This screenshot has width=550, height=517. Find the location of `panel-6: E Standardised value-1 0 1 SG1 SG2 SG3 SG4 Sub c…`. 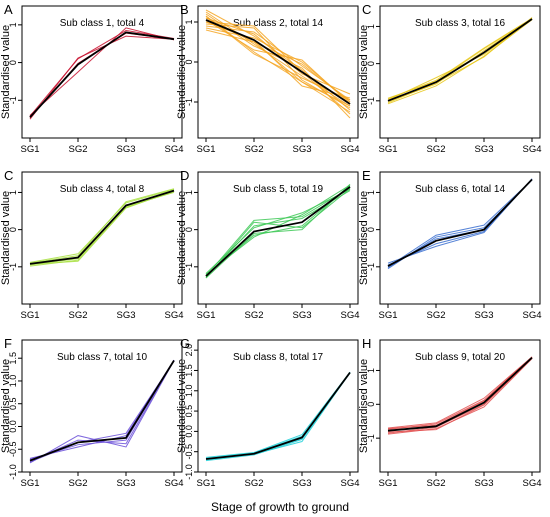

panel-6: E Standardised value-1 0 1 SG1 SG2 SG3 SG4 Sub c… is located at coordinates (450, 244).